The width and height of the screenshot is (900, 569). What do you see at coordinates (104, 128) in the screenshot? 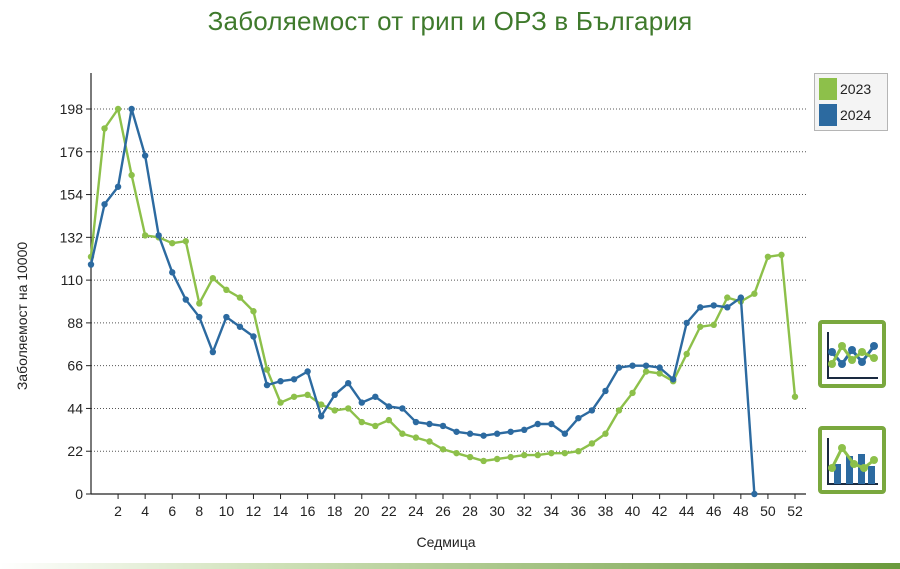
I see `data-point-2023-w1` at bounding box center [104, 128].